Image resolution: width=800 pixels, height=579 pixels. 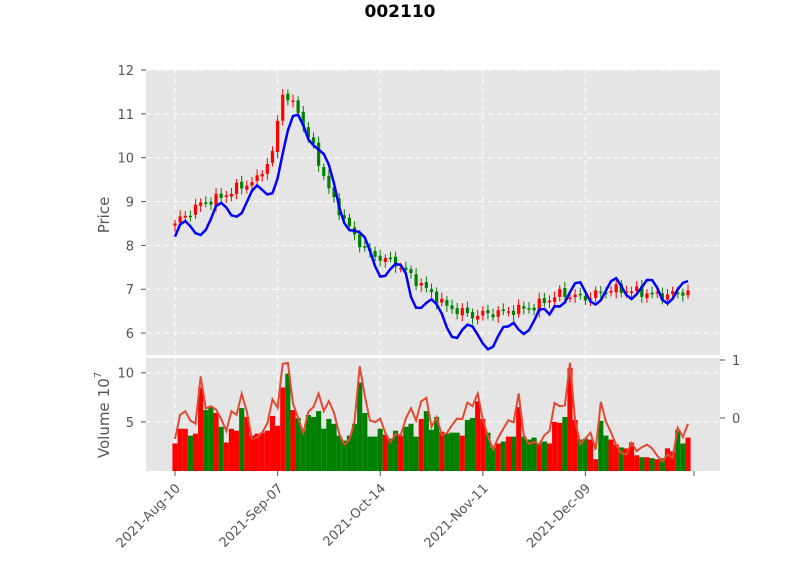 What do you see at coordinates (736, 419) in the screenshot?
I see `volume-right-ytick-label: 0` at bounding box center [736, 419].